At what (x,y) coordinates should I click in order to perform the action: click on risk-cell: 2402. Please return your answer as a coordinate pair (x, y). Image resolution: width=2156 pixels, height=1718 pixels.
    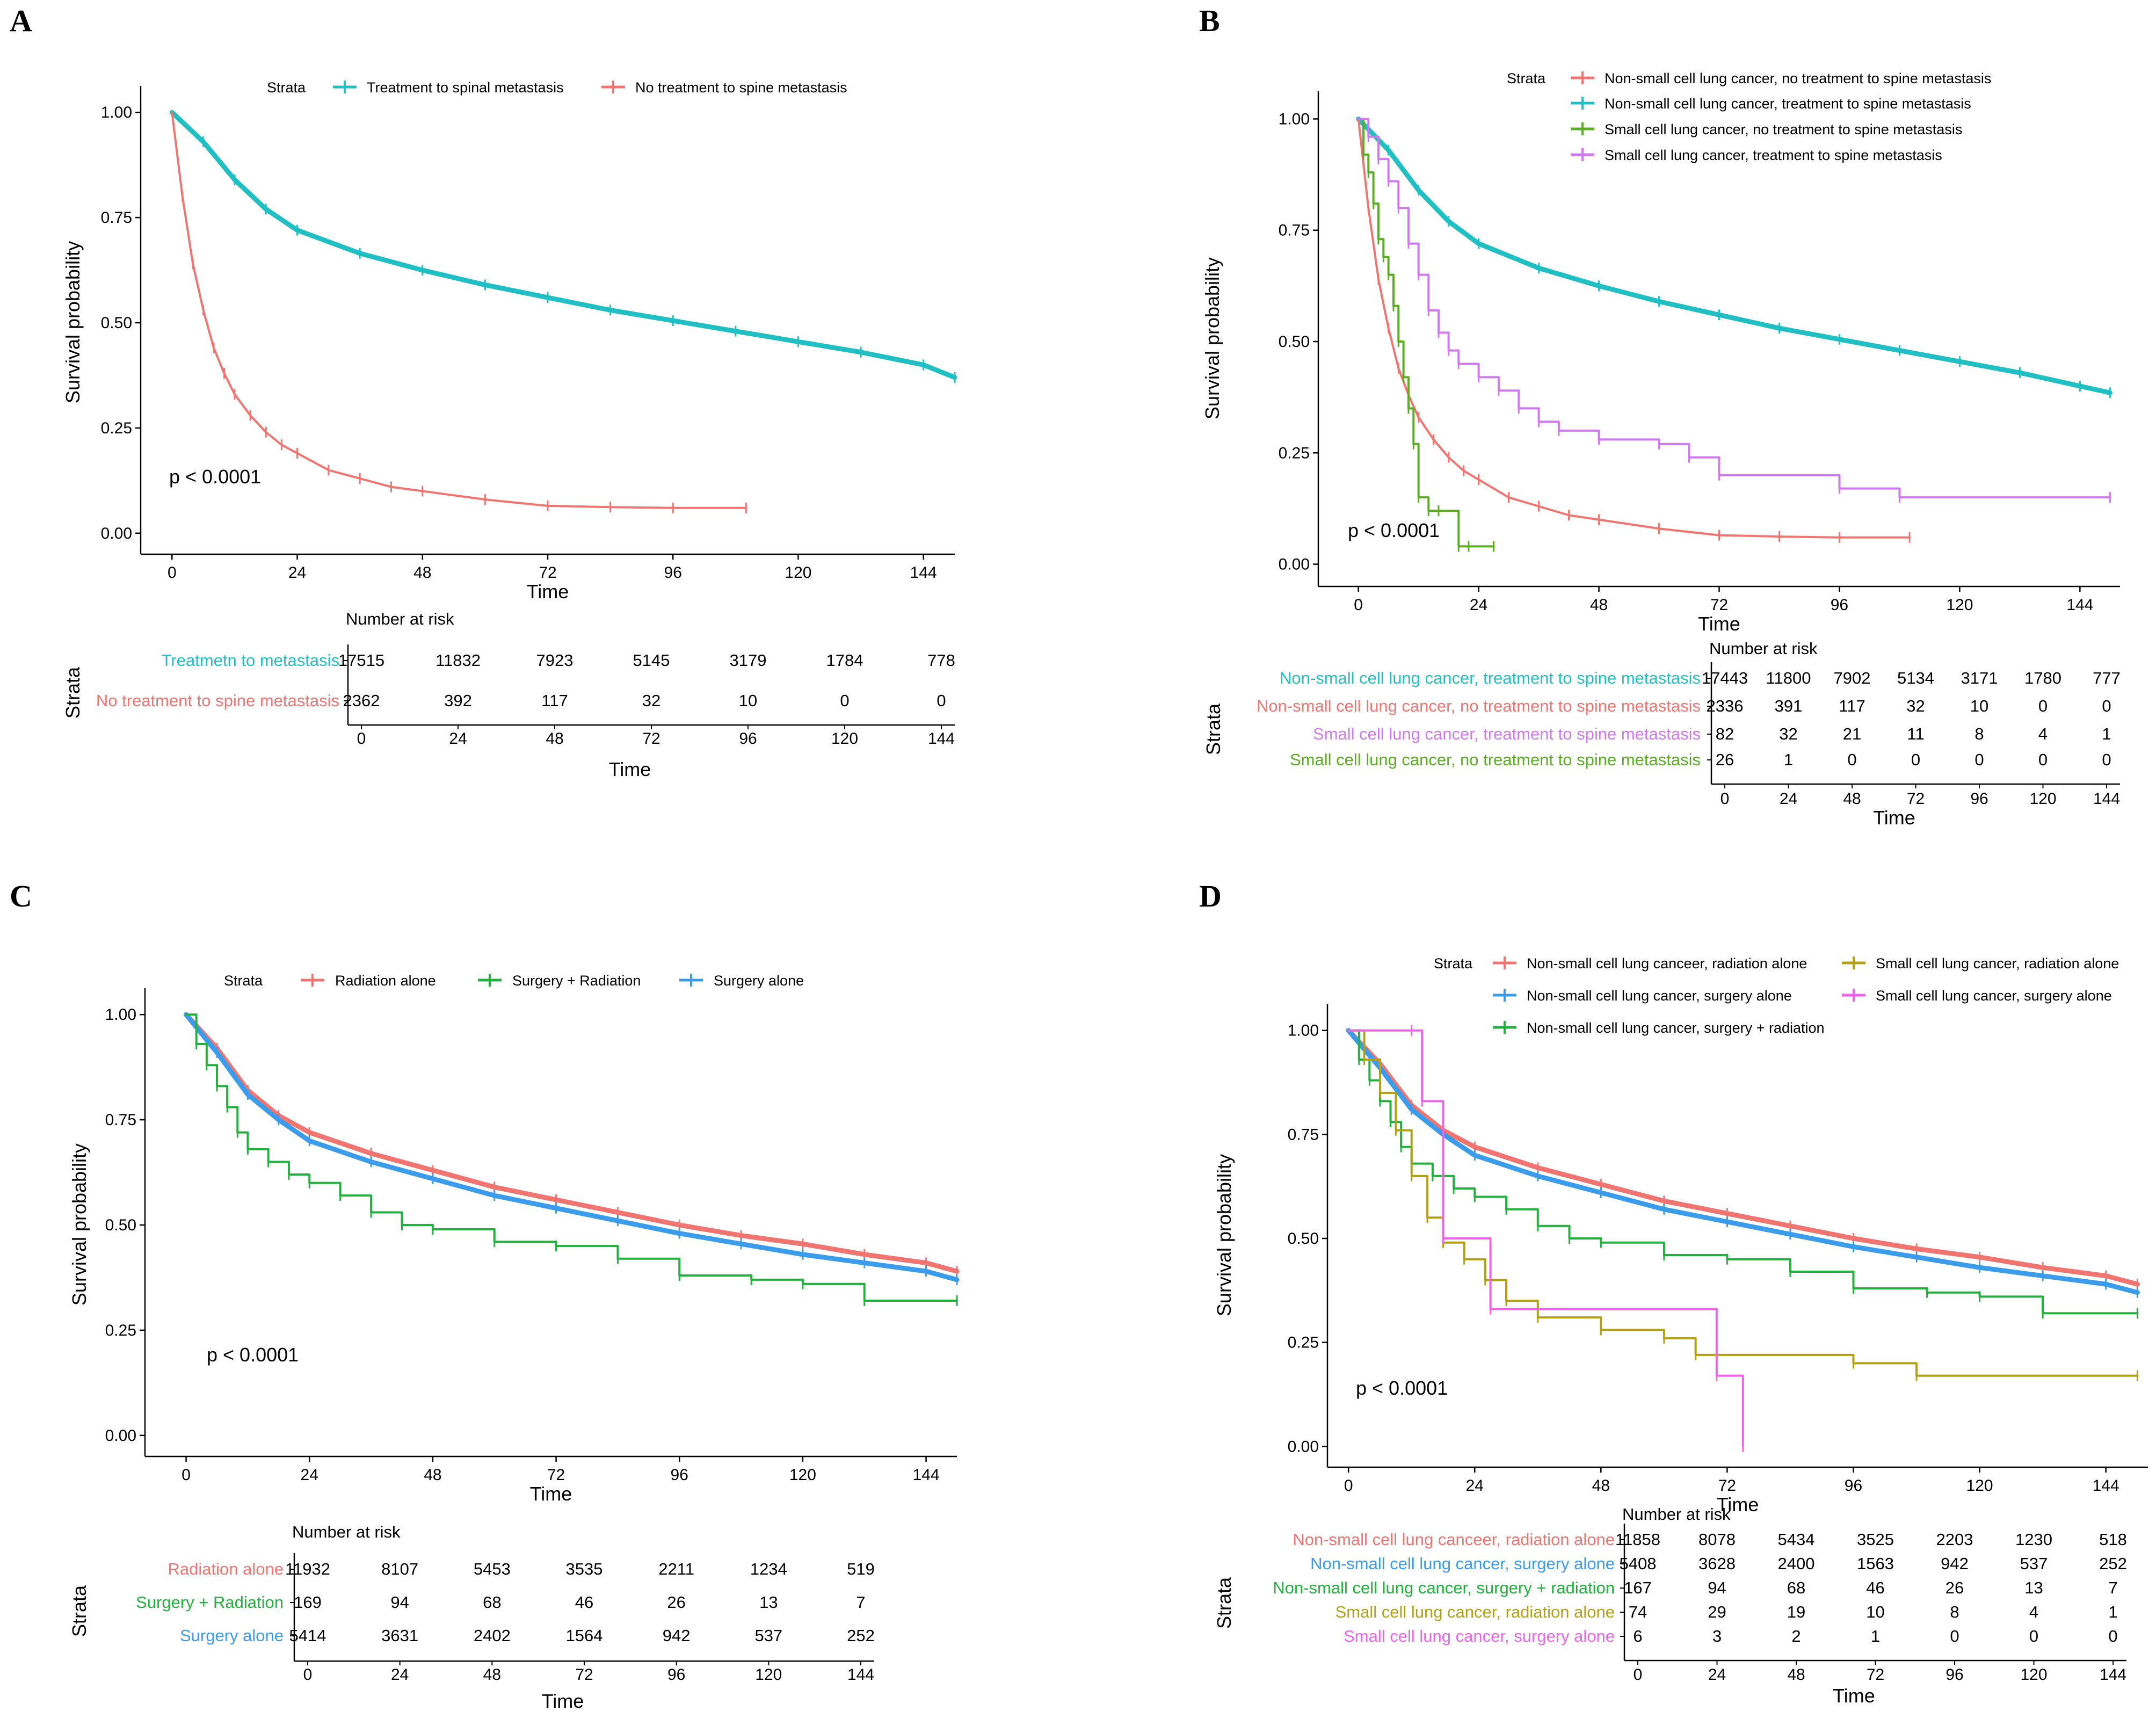
    Looking at the image, I should click on (492, 1636).